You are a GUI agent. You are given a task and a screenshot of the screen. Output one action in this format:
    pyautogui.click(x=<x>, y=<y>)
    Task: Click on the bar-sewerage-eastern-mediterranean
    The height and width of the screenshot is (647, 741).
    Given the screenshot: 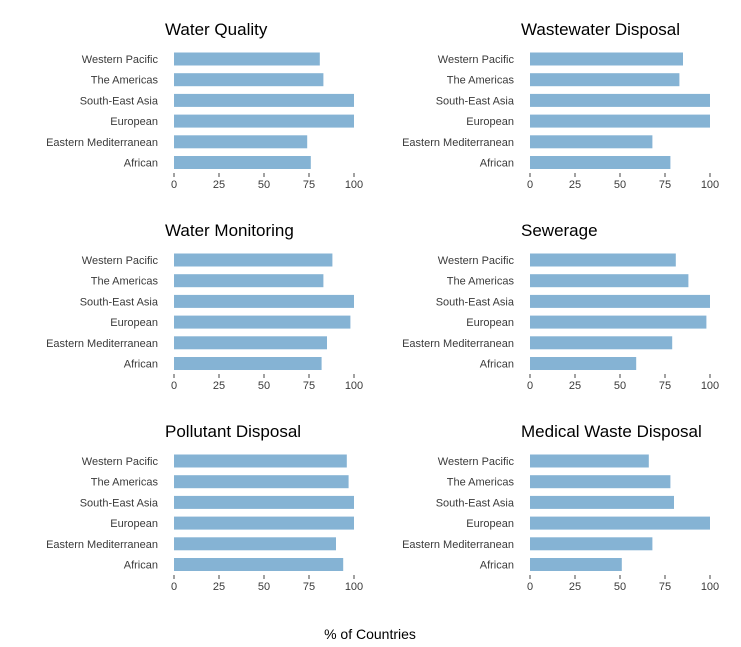 What is the action you would take?
    pyautogui.click(x=601, y=343)
    